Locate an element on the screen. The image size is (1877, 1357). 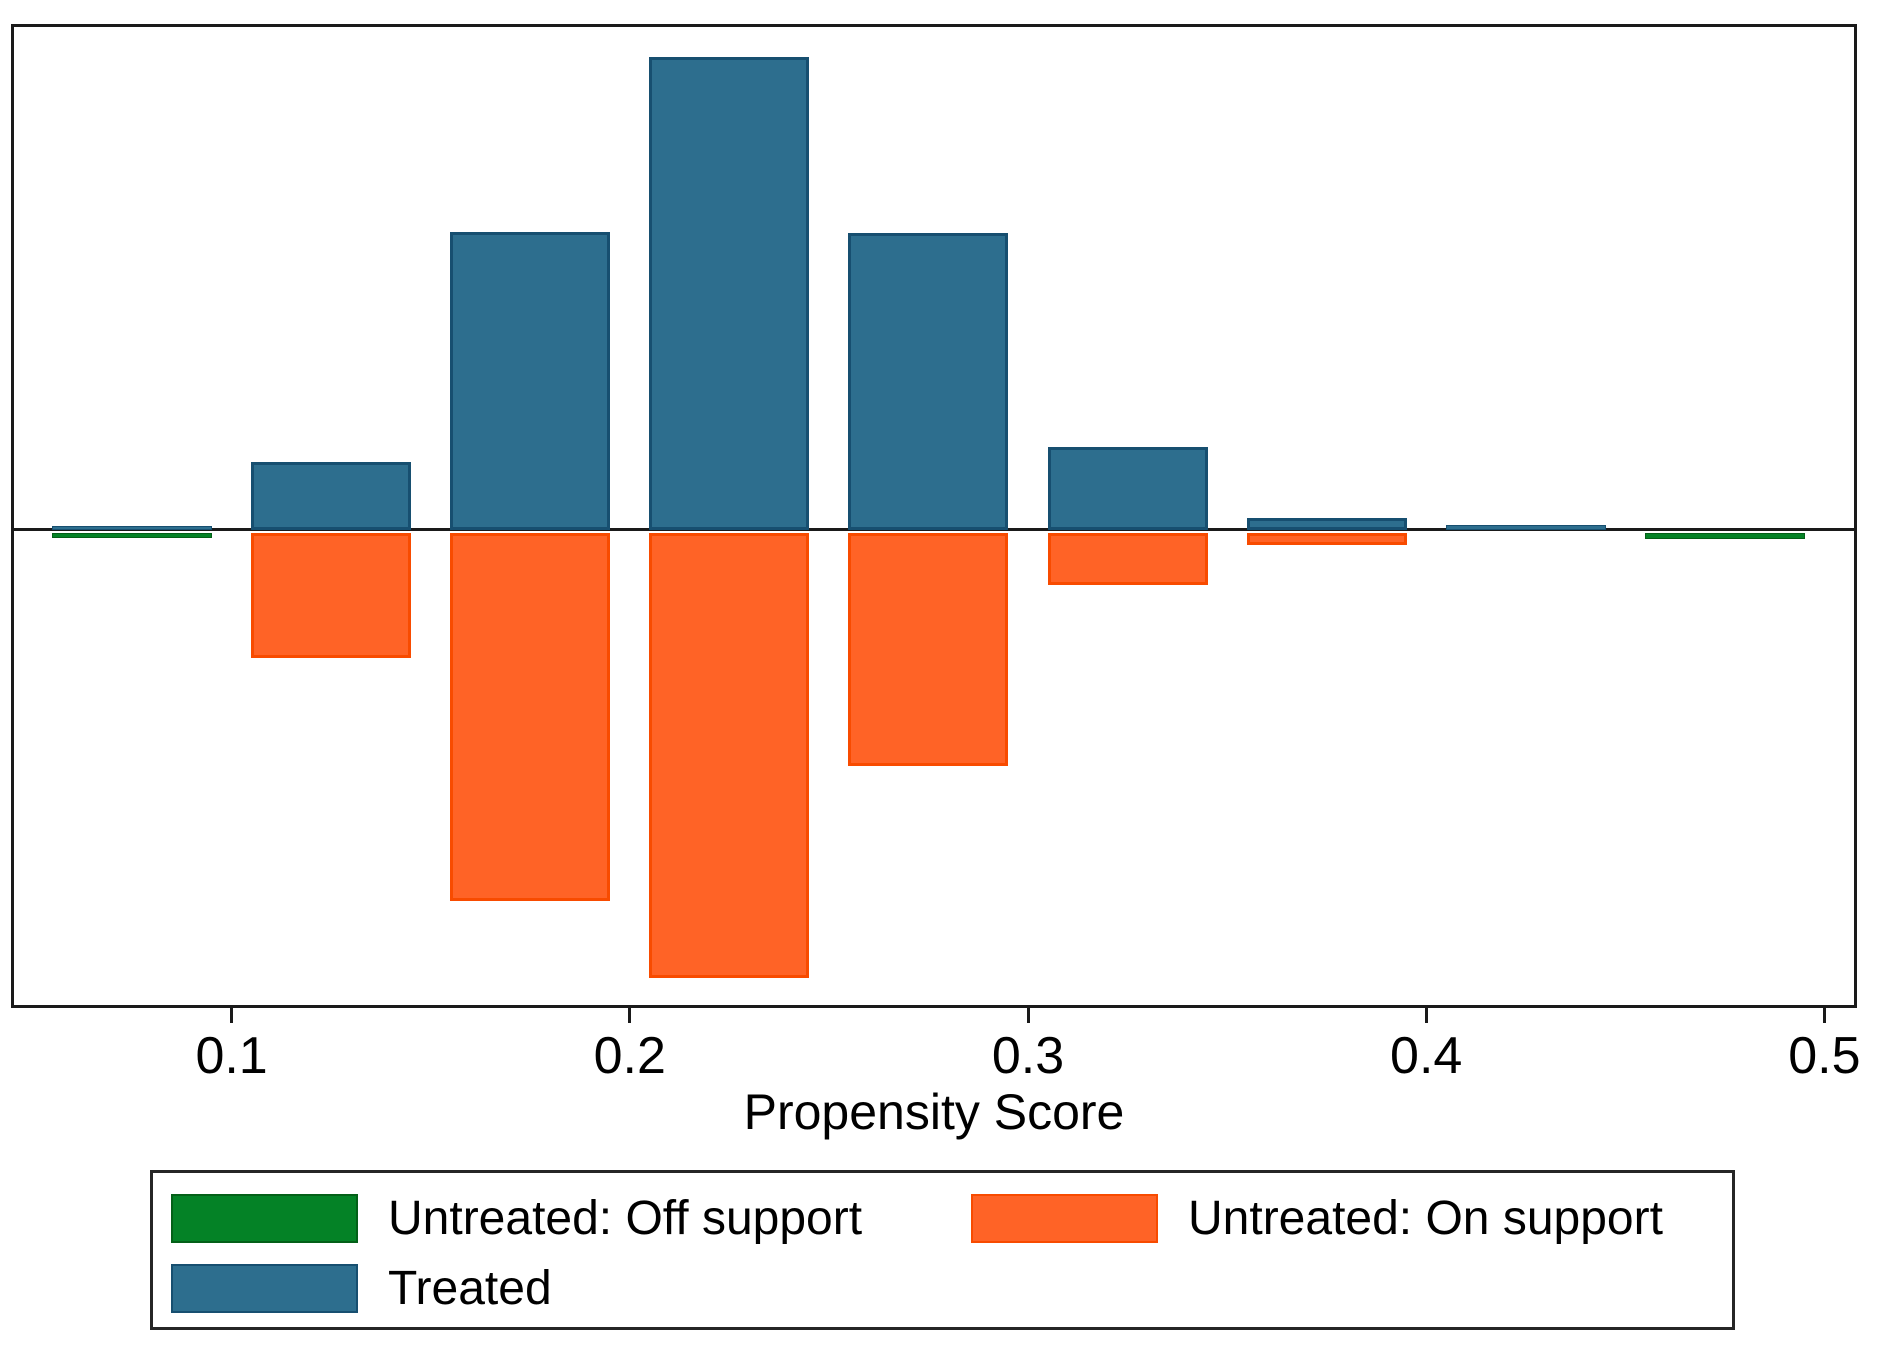
histogram-bar-untreated-on-support-bin4 is located at coordinates (928, 649).